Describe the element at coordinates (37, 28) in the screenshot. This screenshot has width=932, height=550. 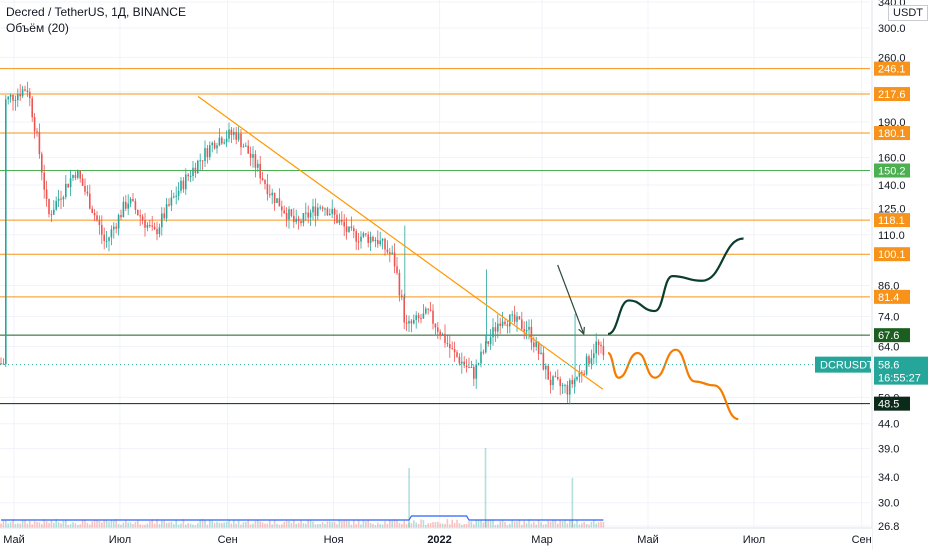
I see `volume-indicator-label: Объём (20)` at that location.